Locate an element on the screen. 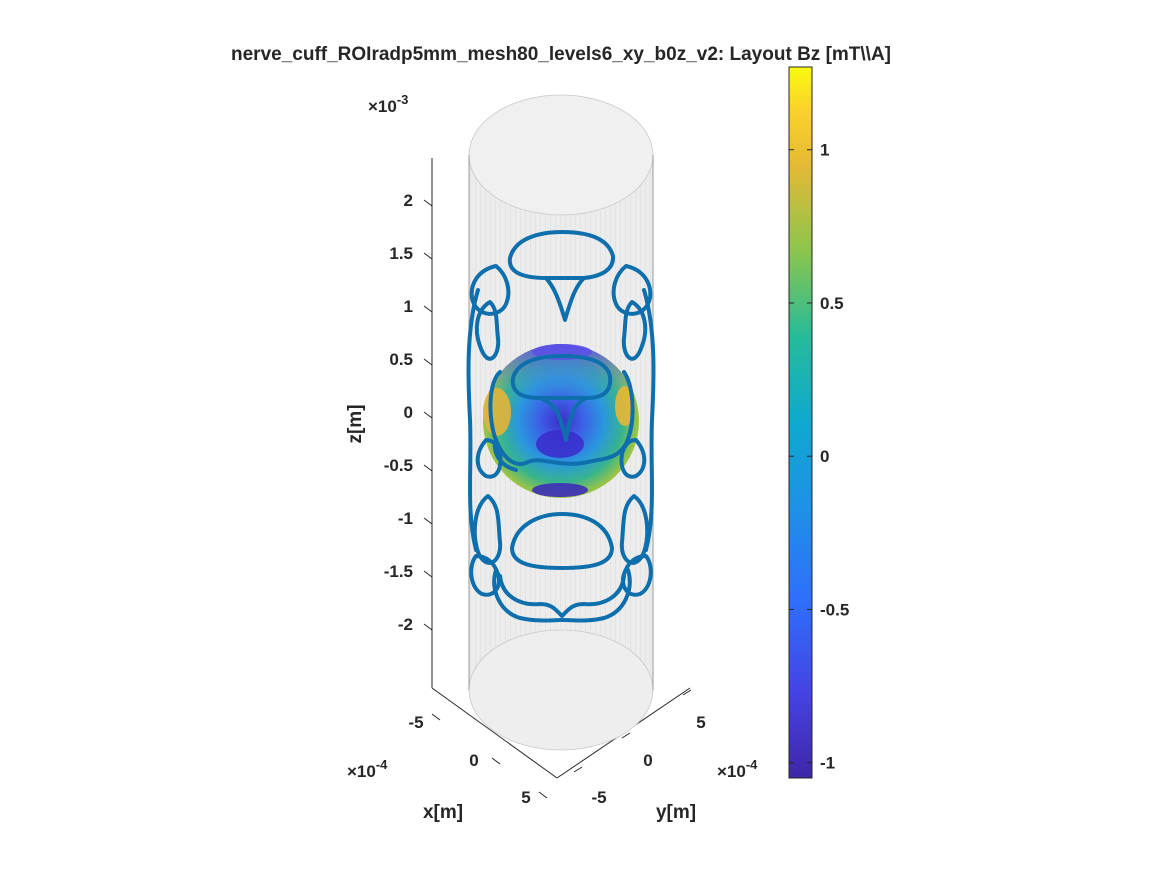 The height and width of the screenshot is (875, 1167). y-axis-ticks is located at coordinates (632, 731).